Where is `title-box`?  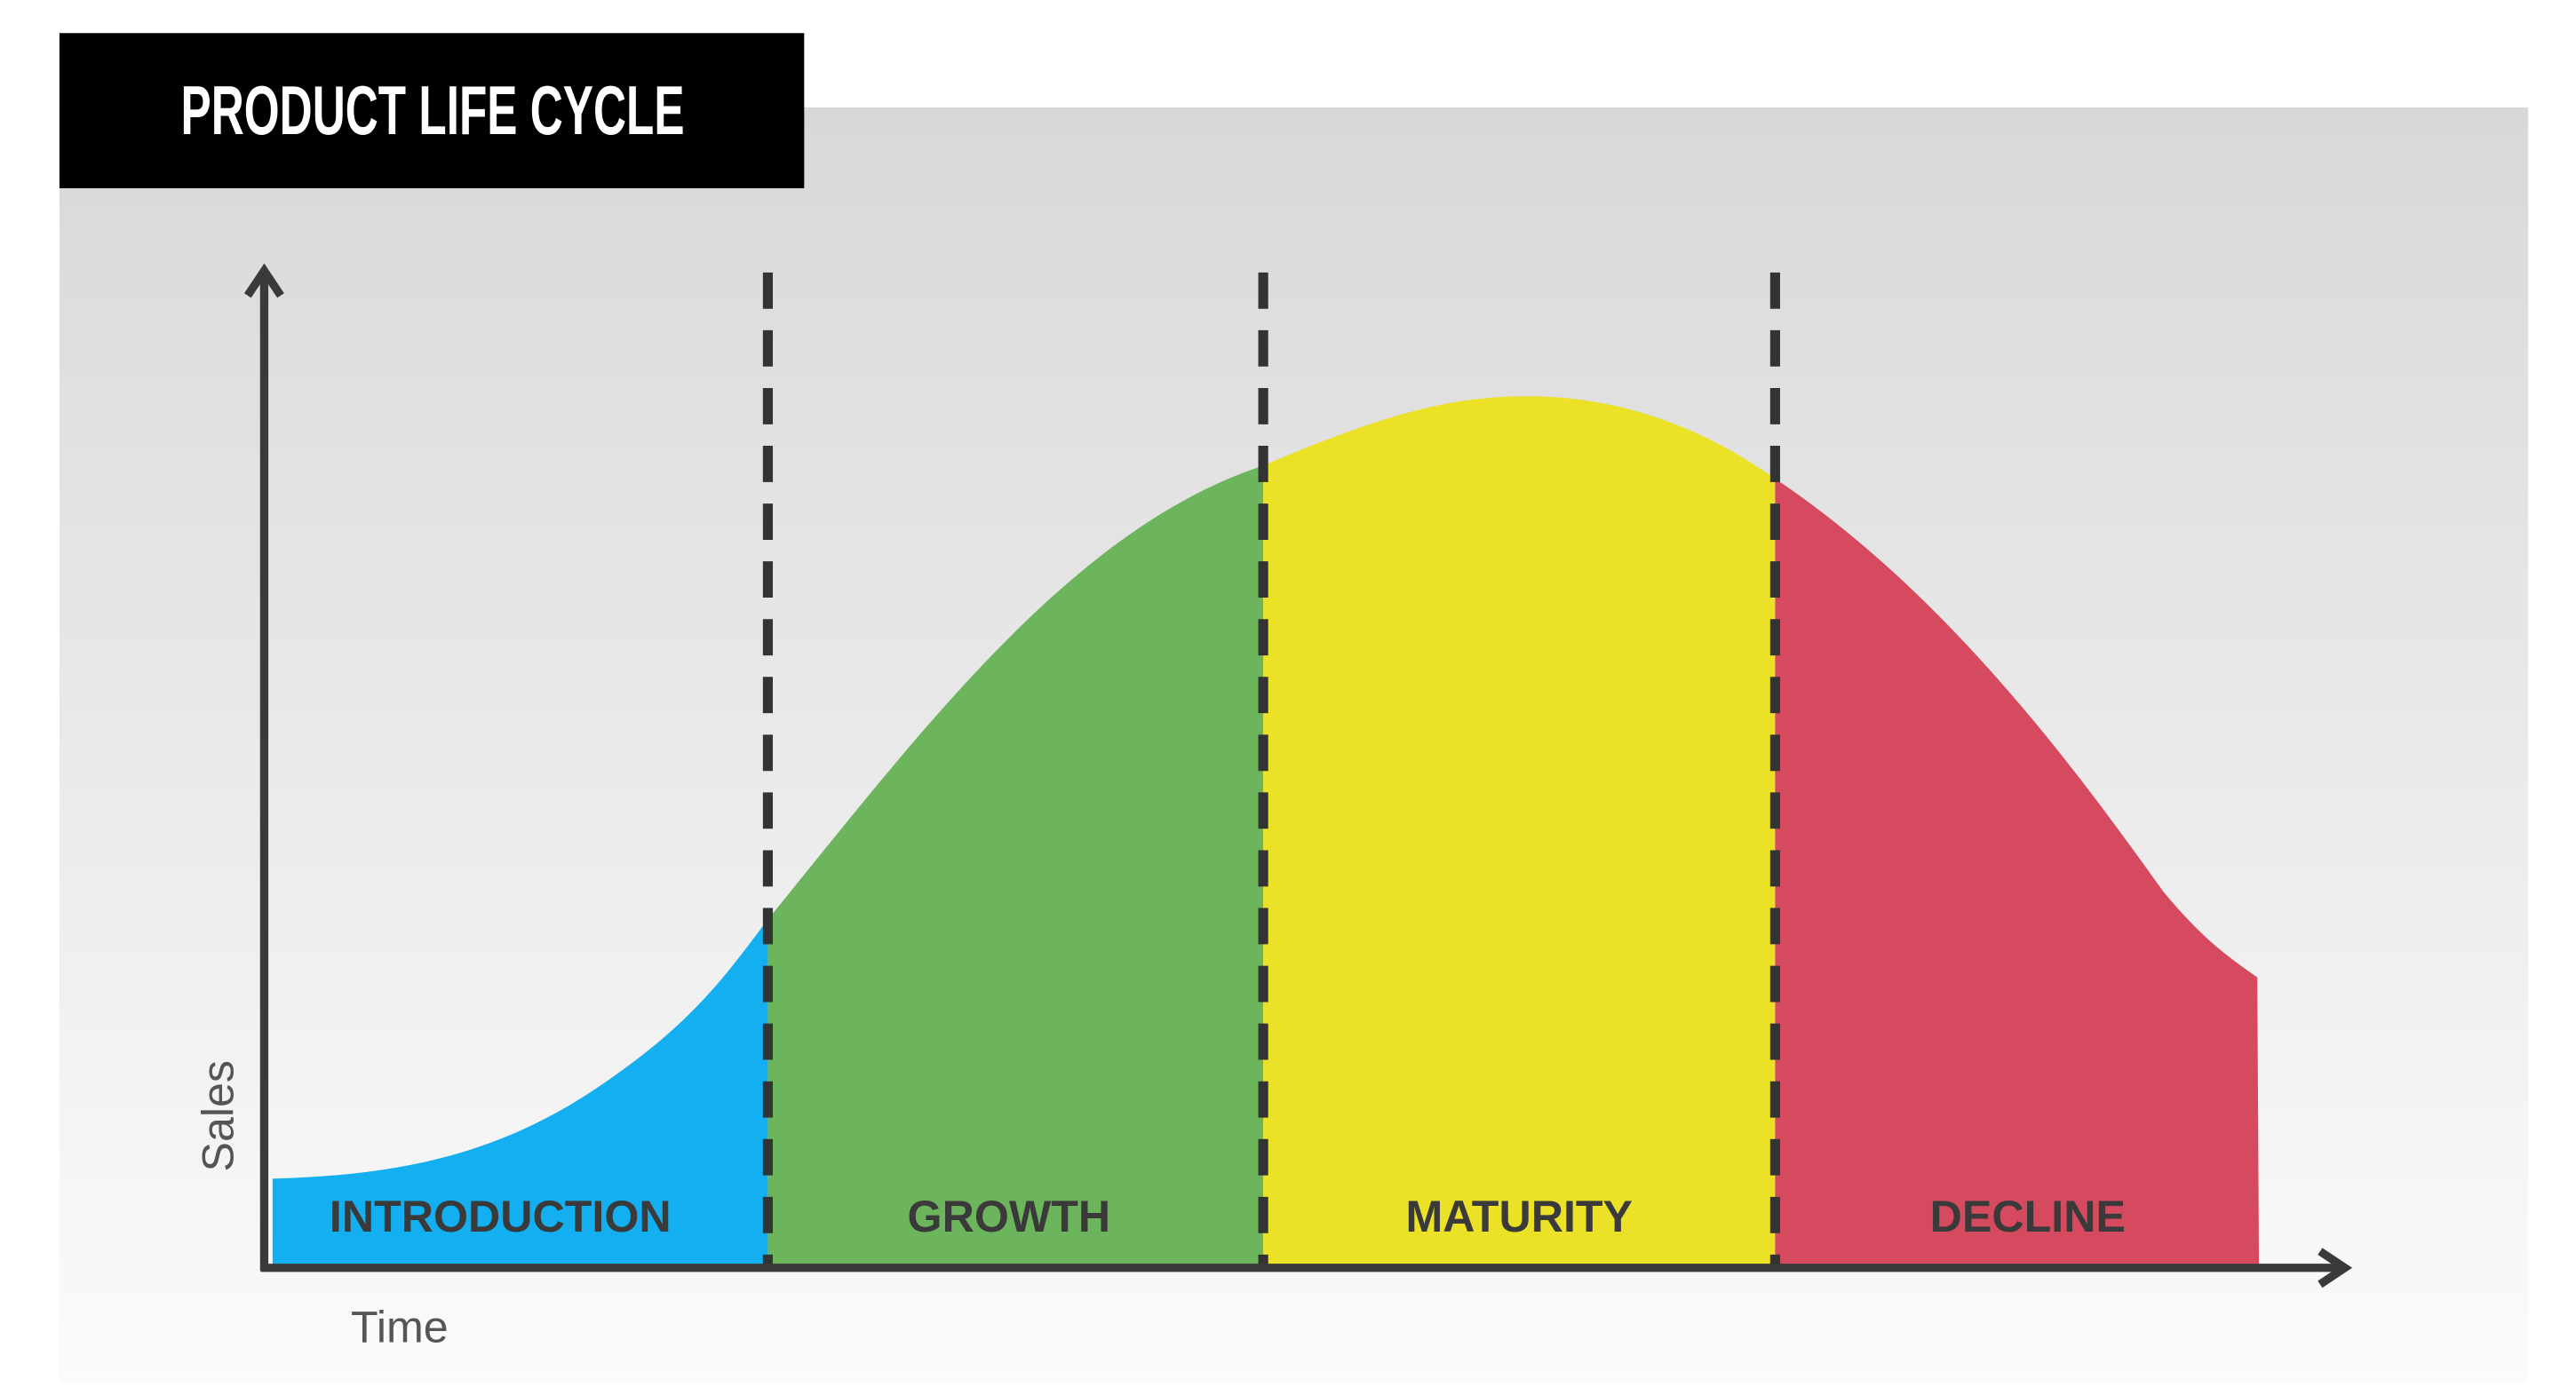
title-box is located at coordinates (432, 111).